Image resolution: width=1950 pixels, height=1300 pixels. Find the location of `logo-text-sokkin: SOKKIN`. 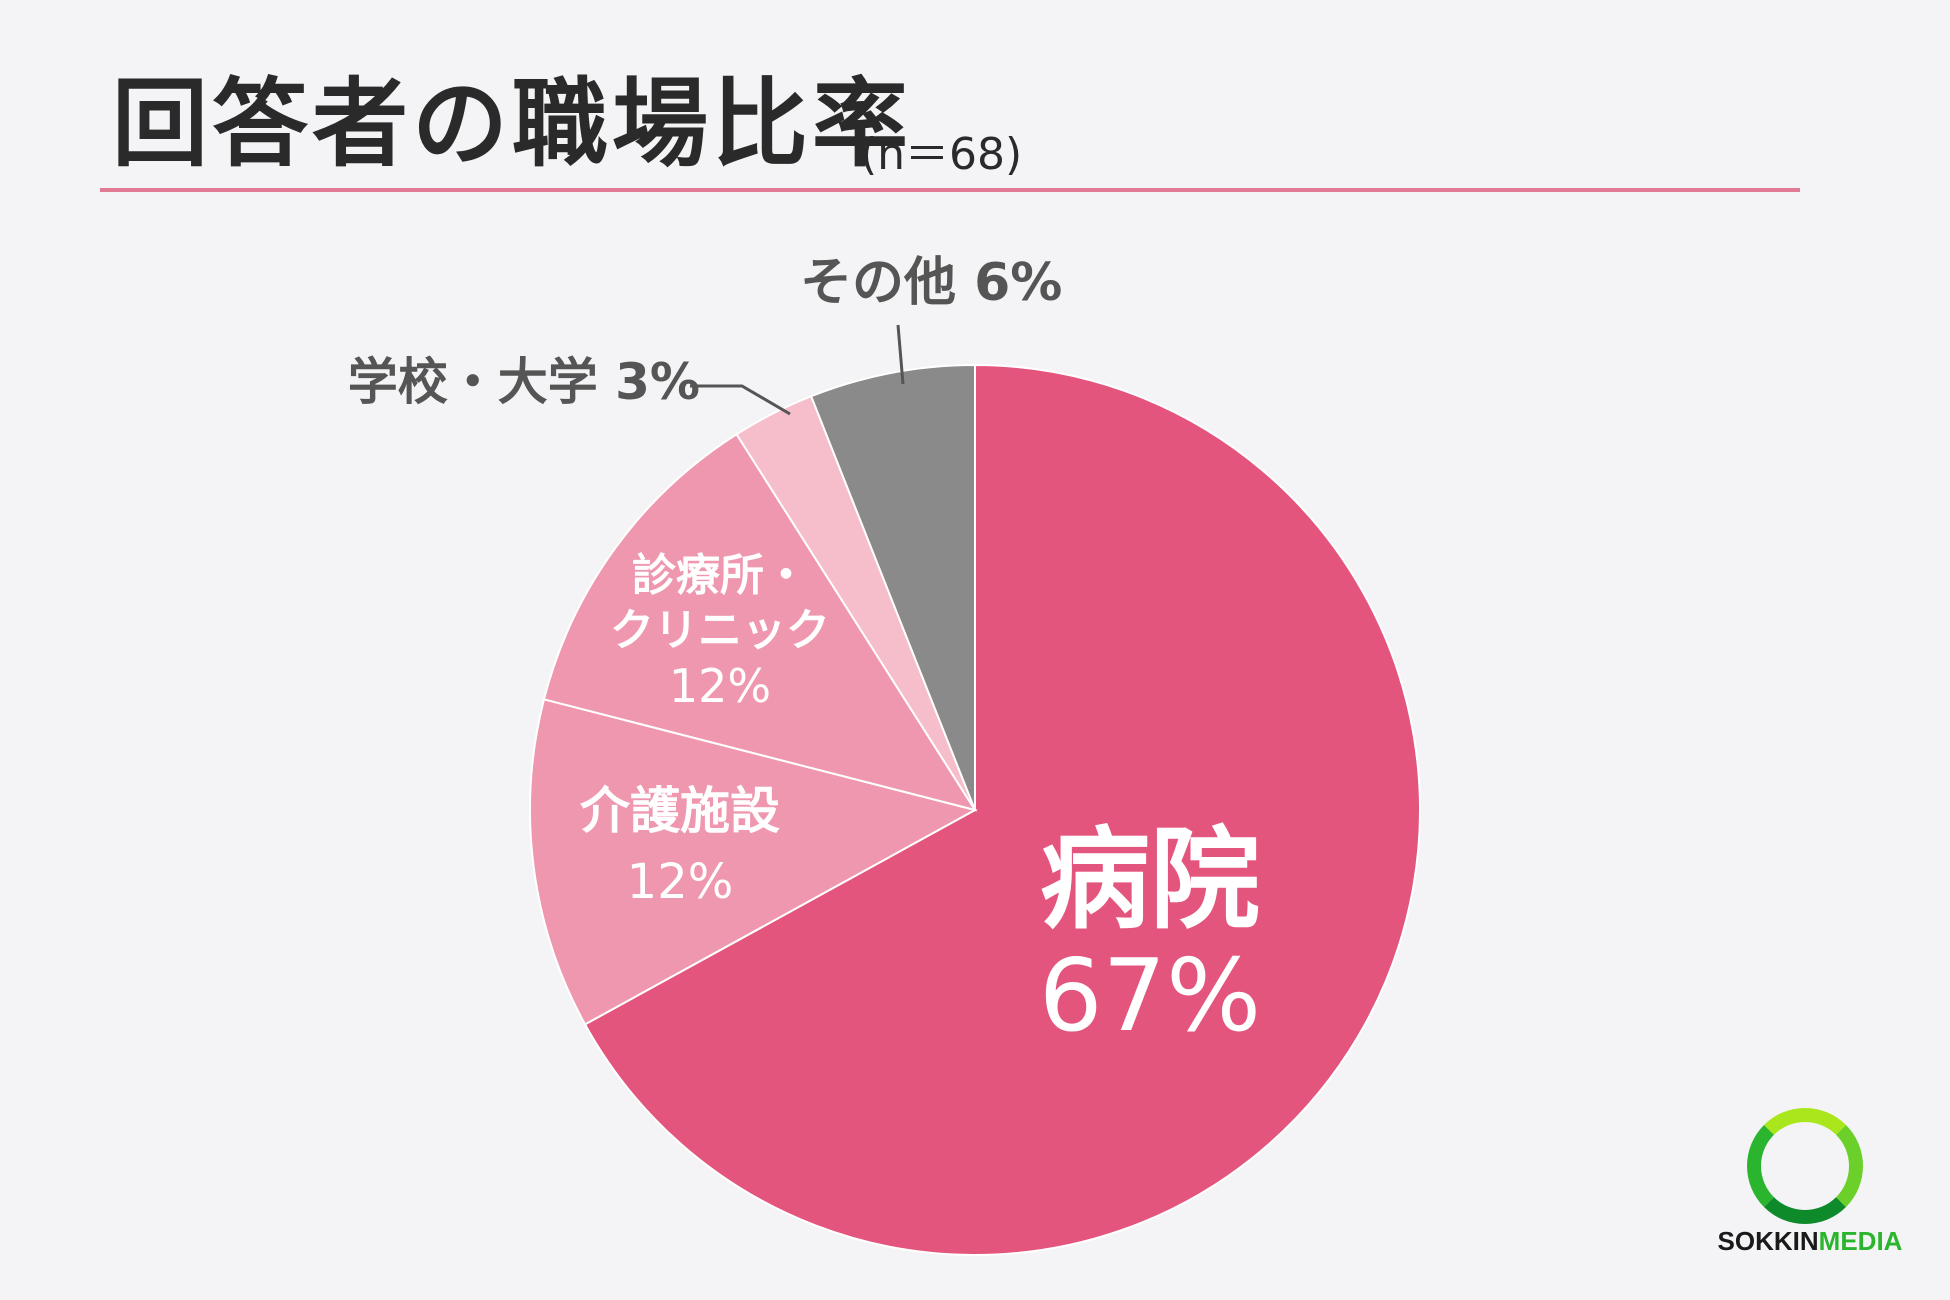

logo-text-sokkin: SOKKIN is located at coordinates (1768, 1241).